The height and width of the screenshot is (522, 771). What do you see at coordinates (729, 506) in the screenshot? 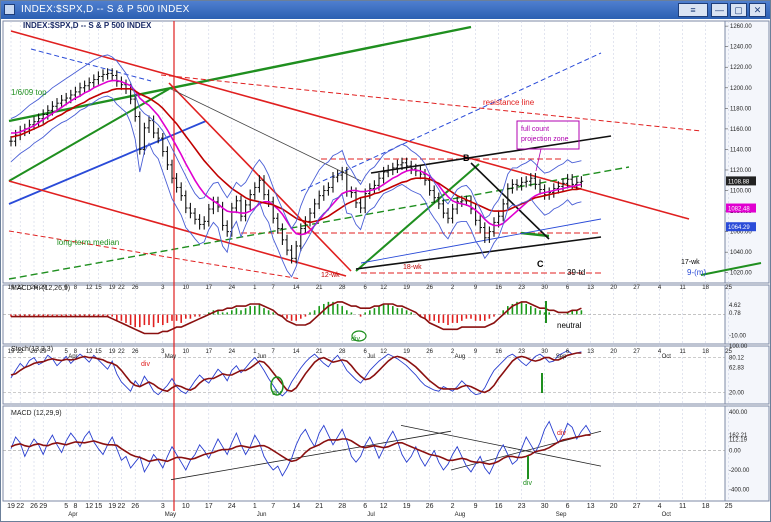
I see `x-tick-label: 25` at bounding box center [729, 506].